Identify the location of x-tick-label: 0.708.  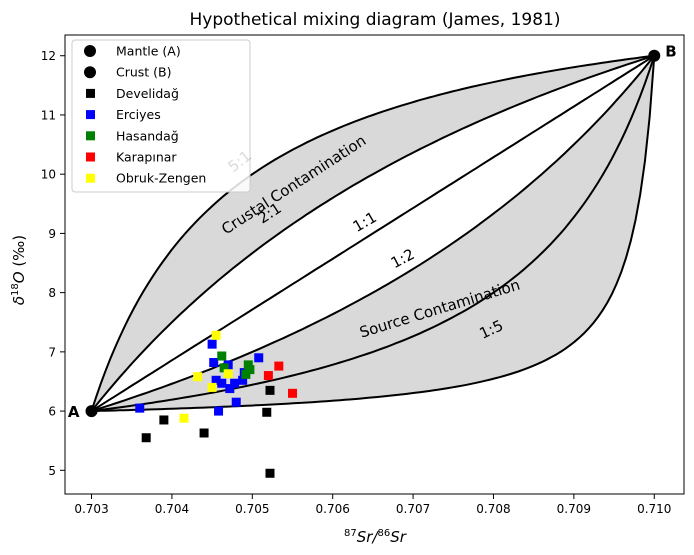
(493, 509).